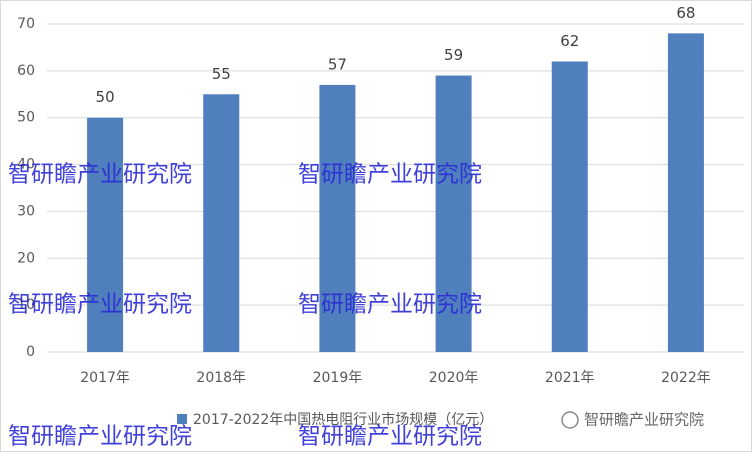  What do you see at coordinates (105, 97) in the screenshot?
I see `data-label: 50` at bounding box center [105, 97].